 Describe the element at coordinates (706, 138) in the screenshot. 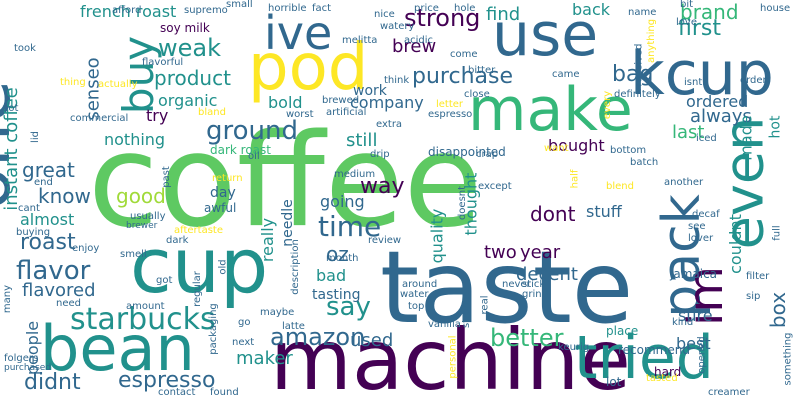

I see `word: iced` at that location.